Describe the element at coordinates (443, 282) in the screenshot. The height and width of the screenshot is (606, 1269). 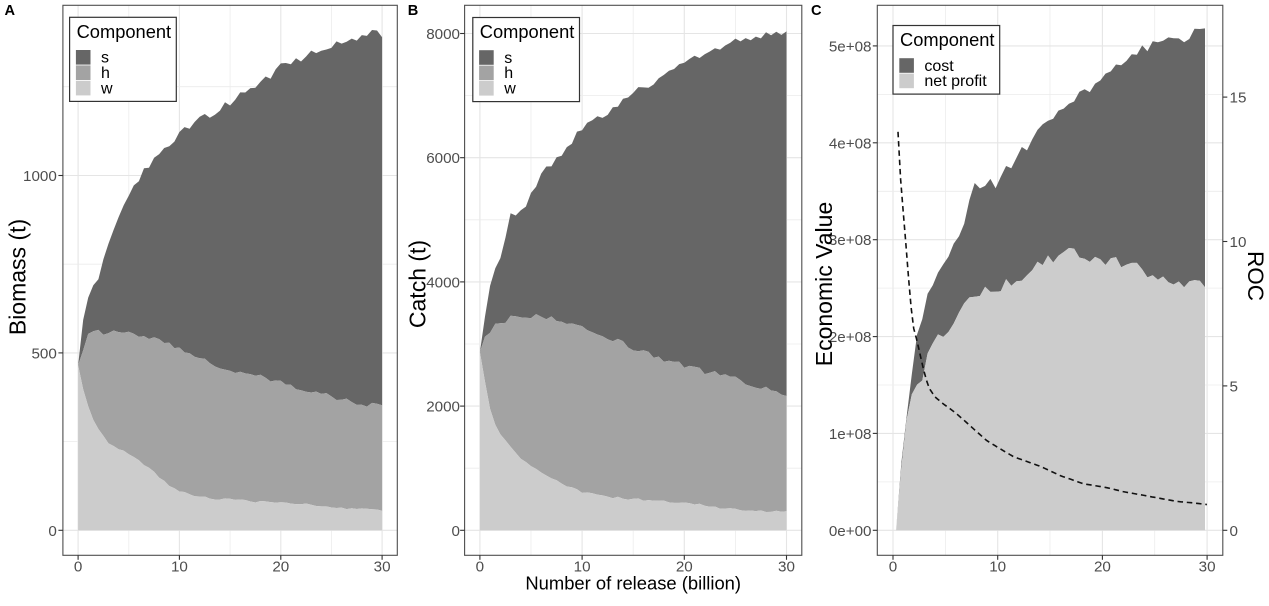
I see `svg-text: 4000` at that location.